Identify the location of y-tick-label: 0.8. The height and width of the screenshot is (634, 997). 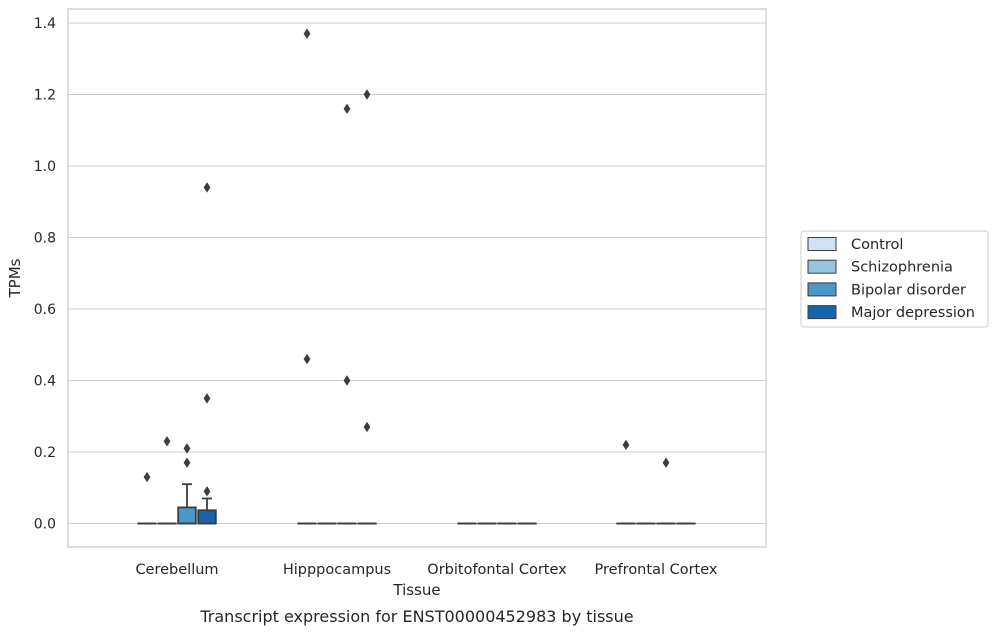
(45, 239).